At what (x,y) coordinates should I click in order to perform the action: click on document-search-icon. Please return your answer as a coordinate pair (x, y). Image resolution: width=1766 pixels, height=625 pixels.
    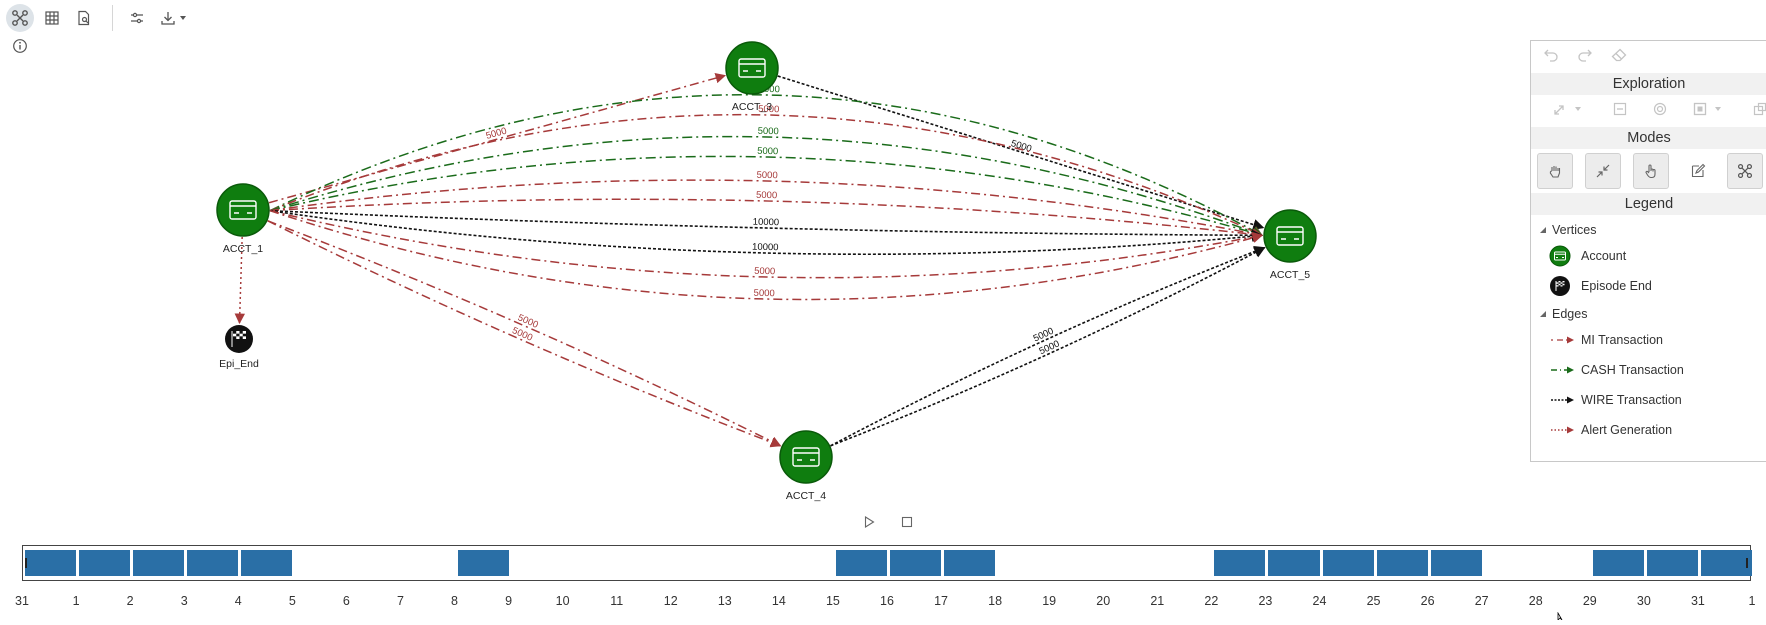
    Looking at the image, I should click on (84, 18).